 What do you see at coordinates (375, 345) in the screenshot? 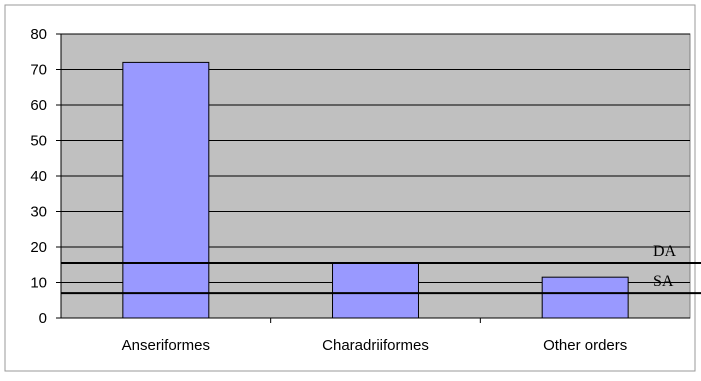
I see `x-tick-label: Charadriiformes` at bounding box center [375, 345].